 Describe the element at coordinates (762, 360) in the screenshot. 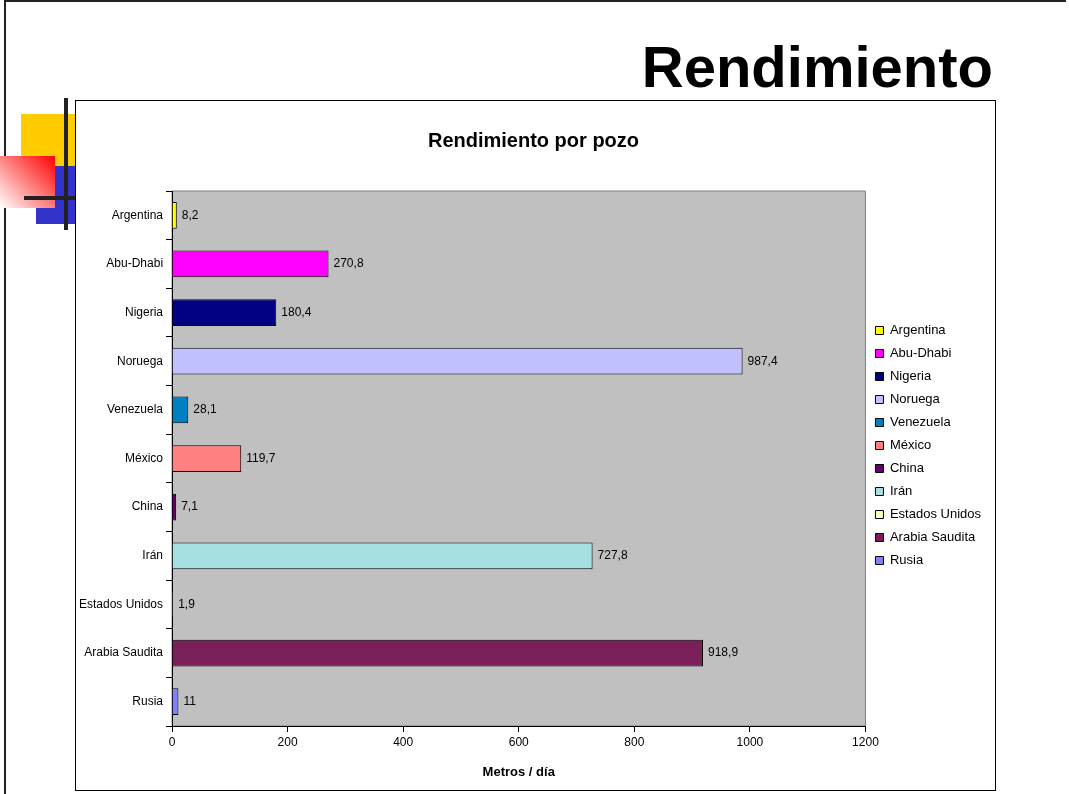

I see `data-label: 987,4` at that location.